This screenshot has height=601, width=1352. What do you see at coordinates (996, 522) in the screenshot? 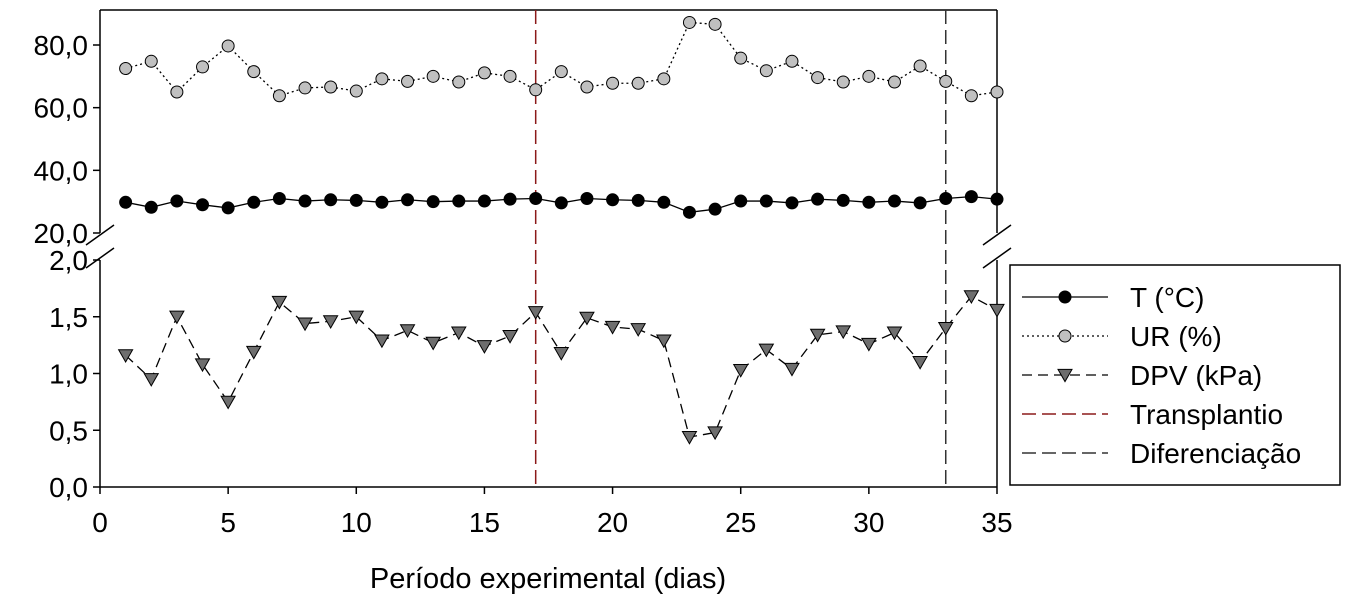
I see `x-tick-label: 35` at bounding box center [996, 522].